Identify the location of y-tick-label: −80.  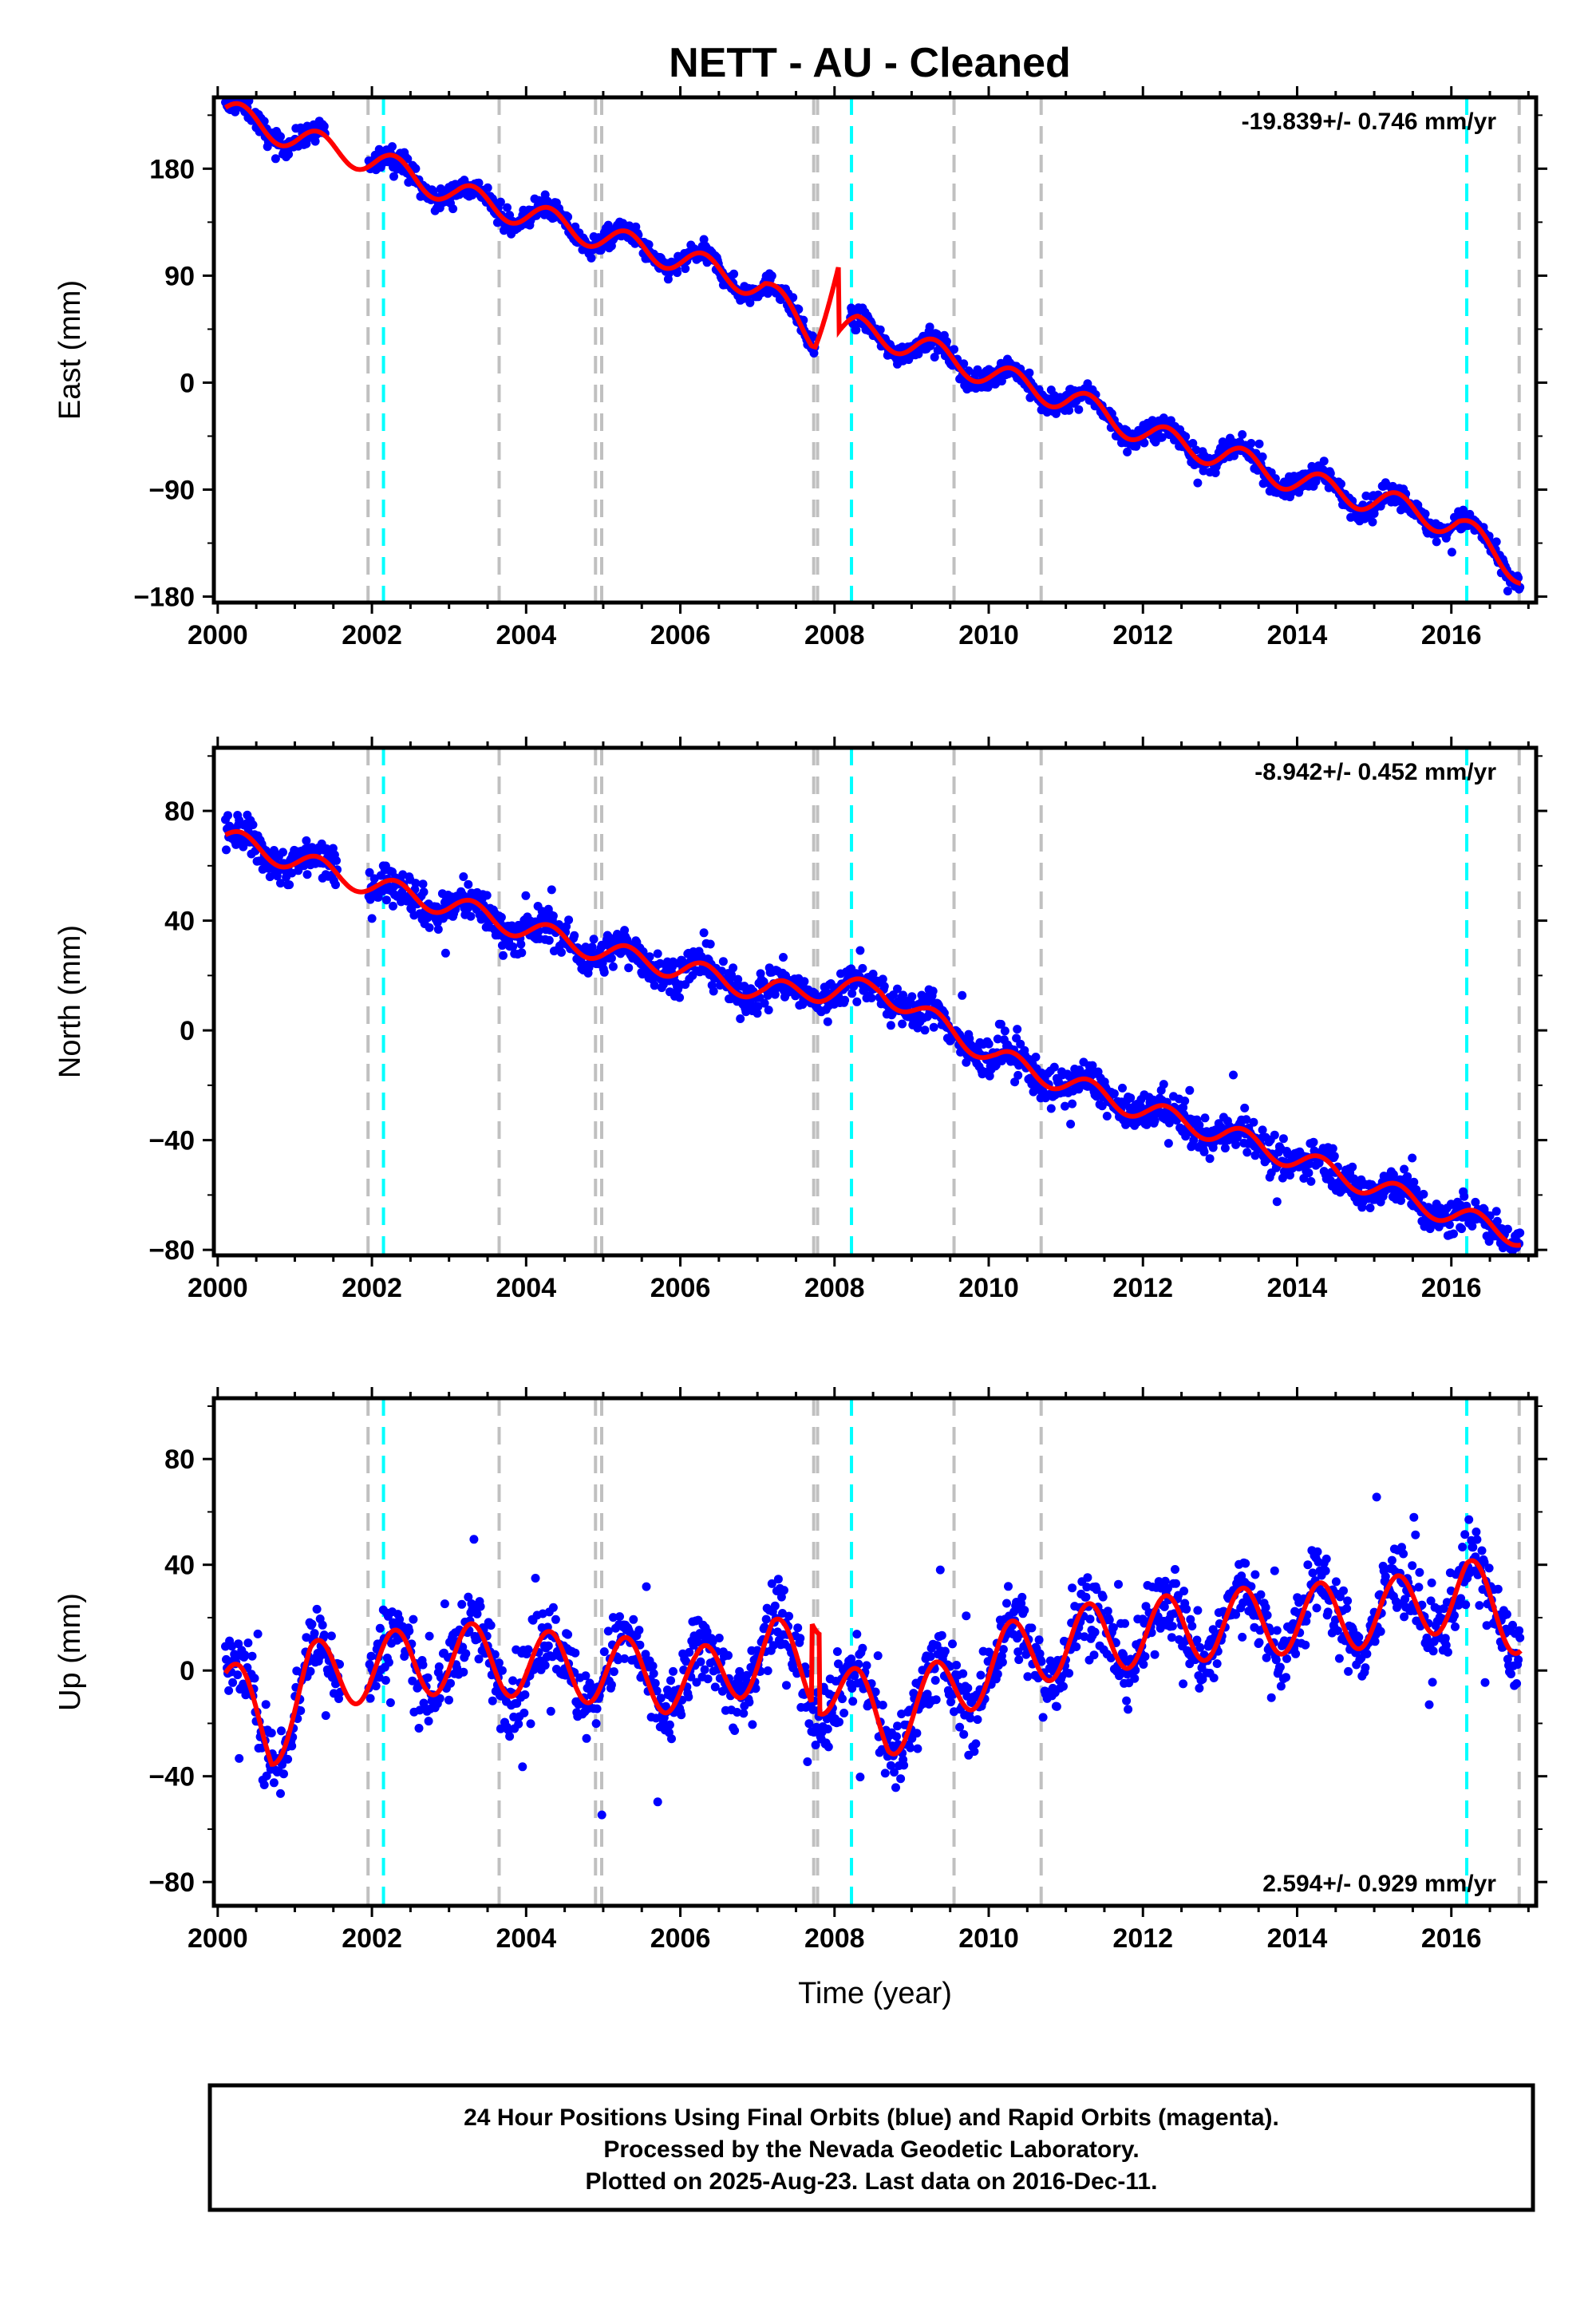
(171, 1250).